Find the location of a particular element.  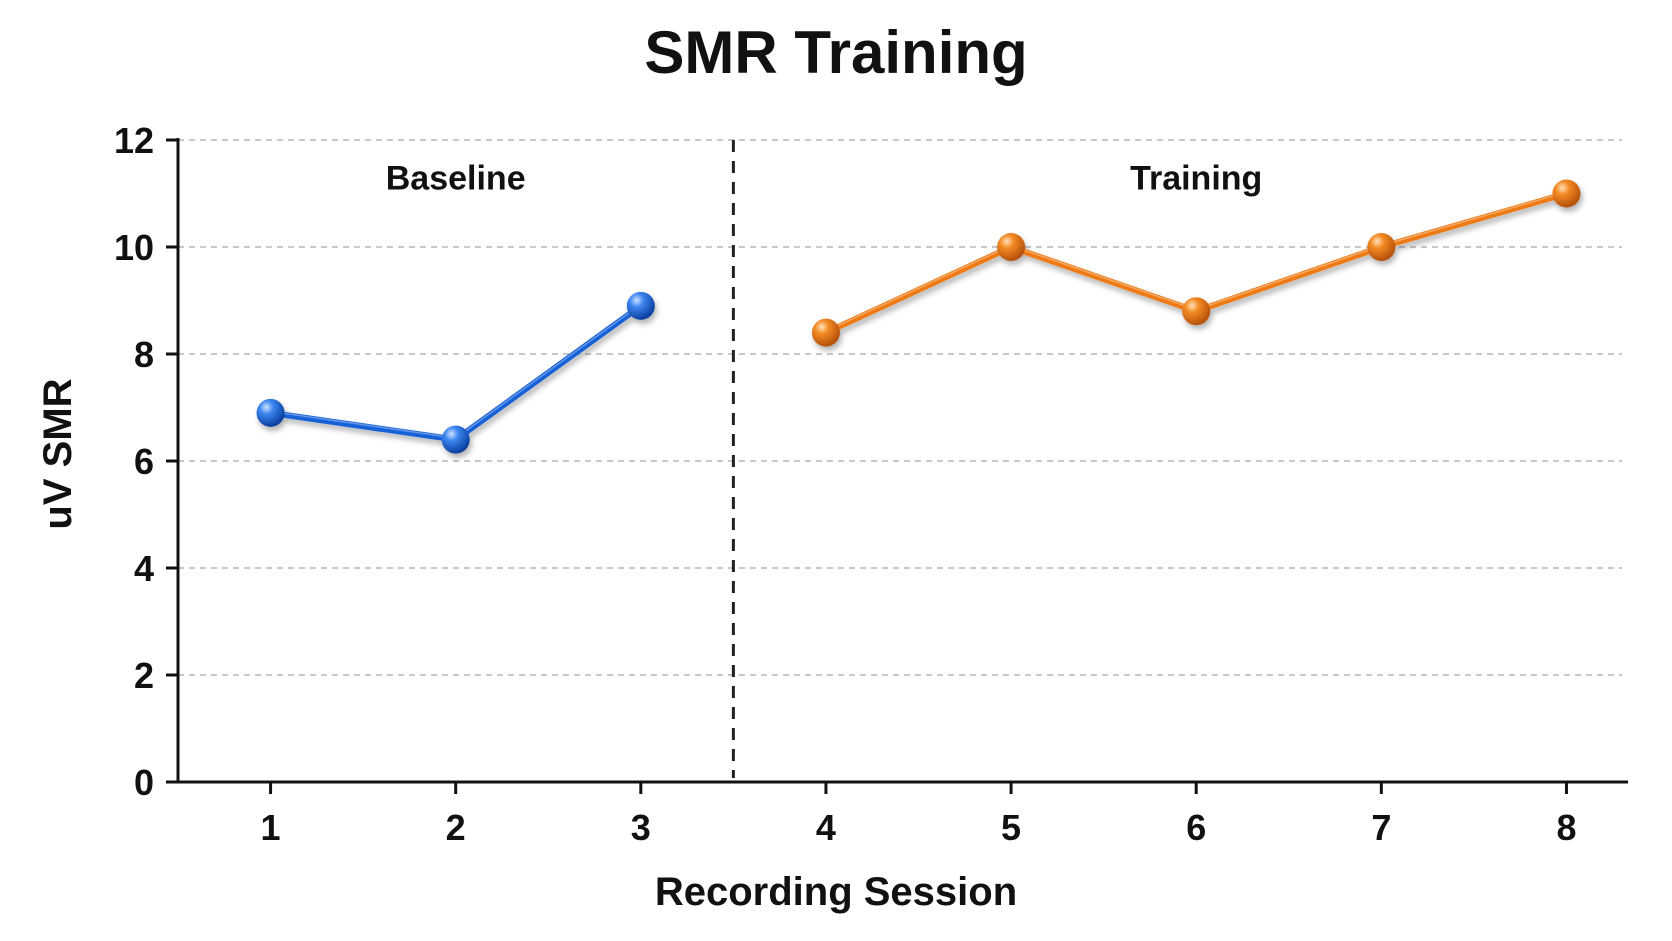

phase-label-training: Training is located at coordinates (1196, 178).